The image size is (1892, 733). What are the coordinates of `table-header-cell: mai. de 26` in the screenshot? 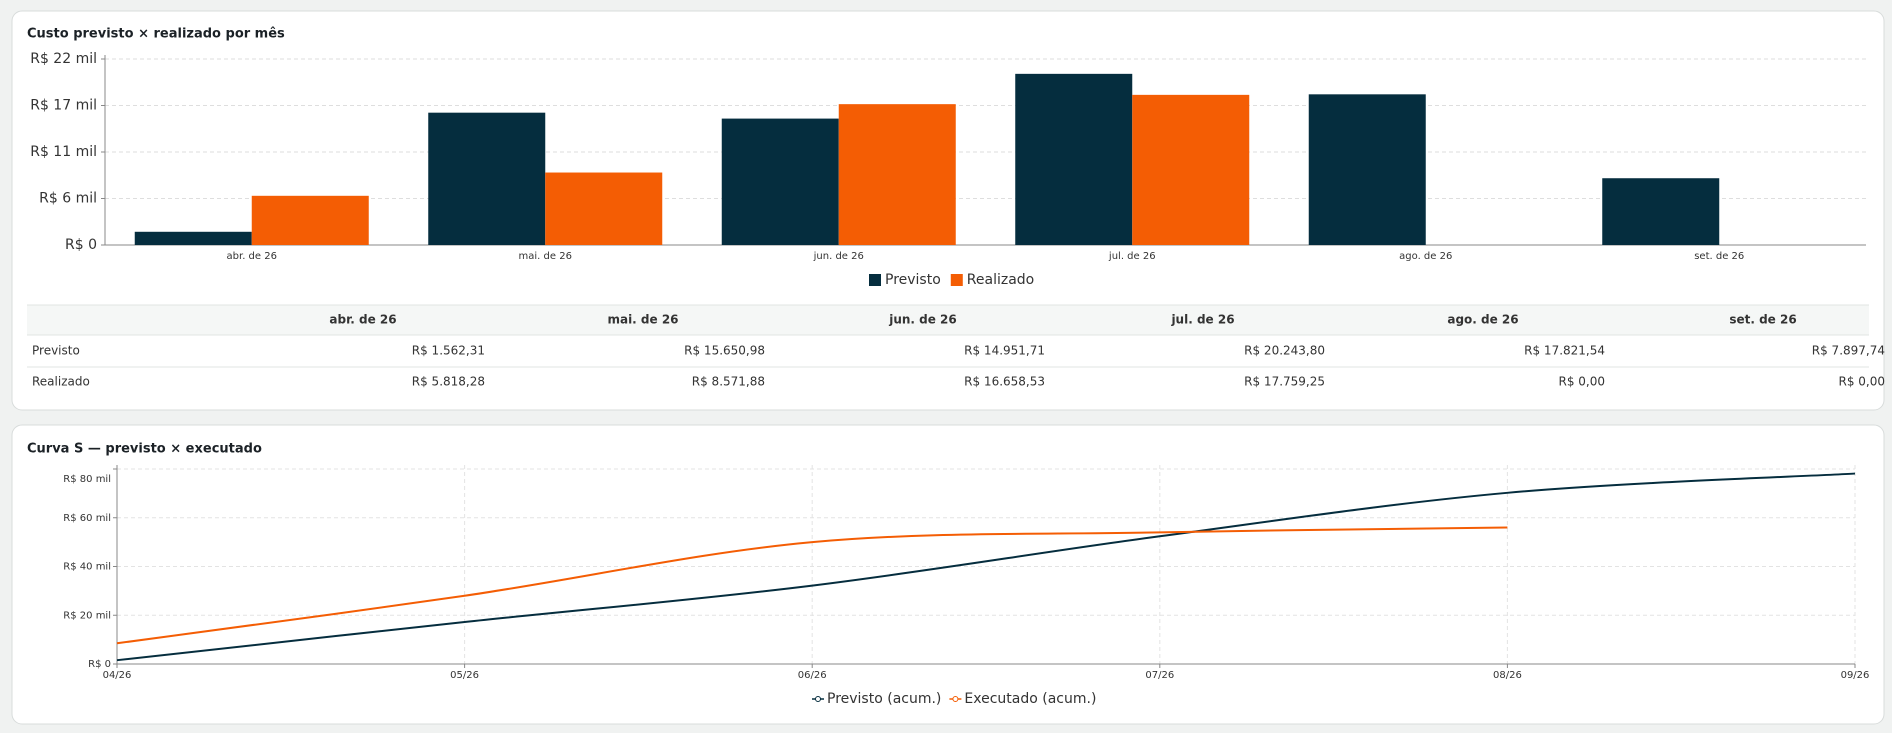 It's located at (642, 320).